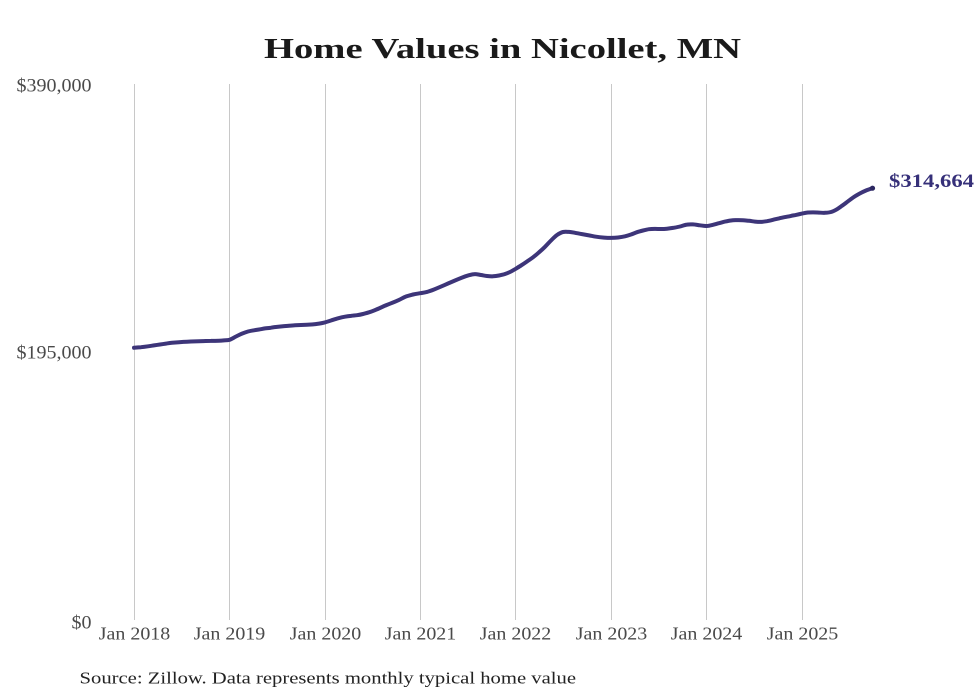  What do you see at coordinates (932, 181) in the screenshot?
I see `svg-text: $314,664` at bounding box center [932, 181].